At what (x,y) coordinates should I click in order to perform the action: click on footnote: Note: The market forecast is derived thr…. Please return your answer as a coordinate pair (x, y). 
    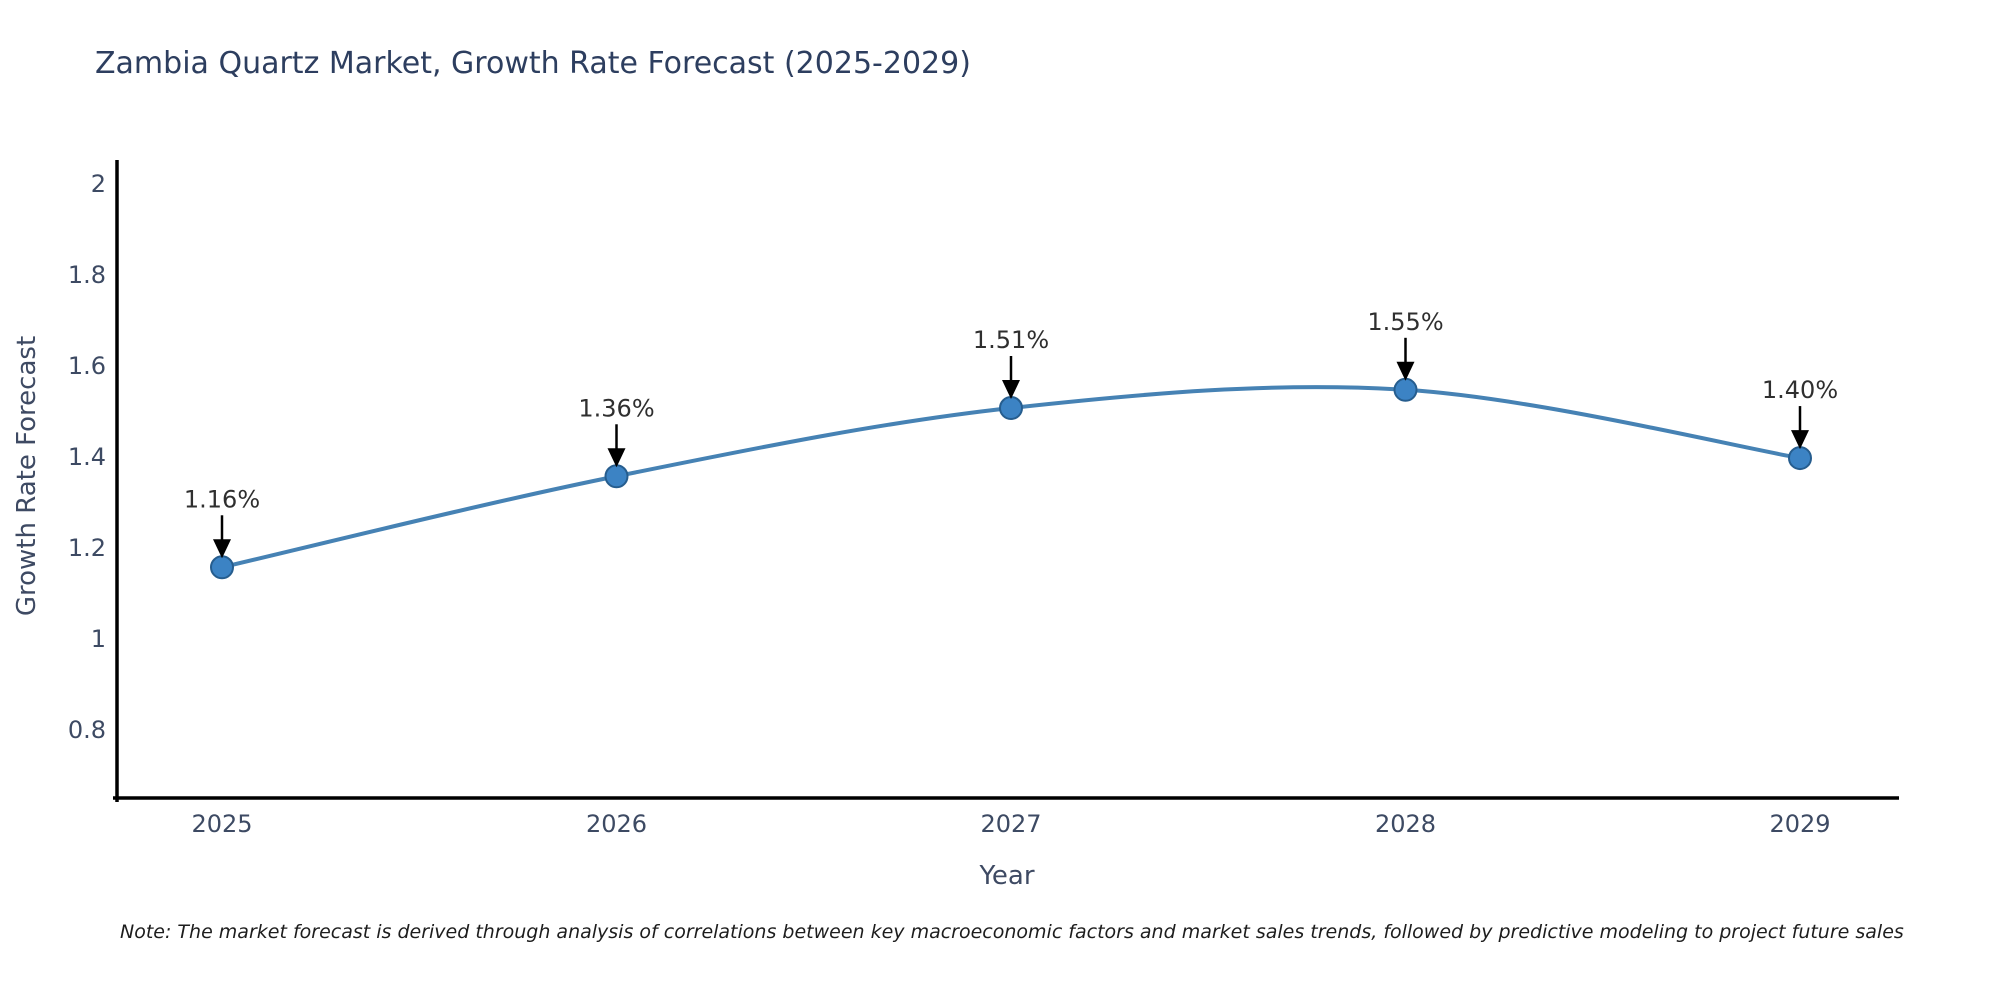
    Looking at the image, I should click on (1012, 932).